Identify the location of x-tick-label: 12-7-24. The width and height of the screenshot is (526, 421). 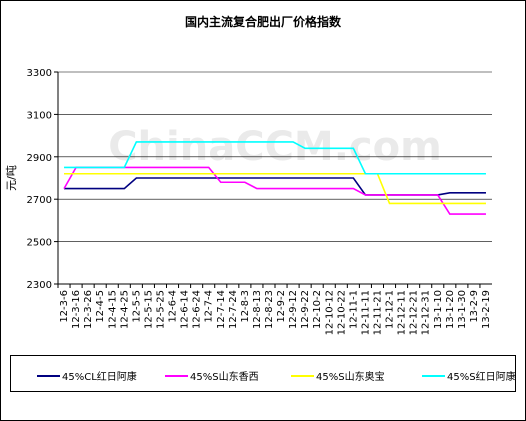
(233, 309).